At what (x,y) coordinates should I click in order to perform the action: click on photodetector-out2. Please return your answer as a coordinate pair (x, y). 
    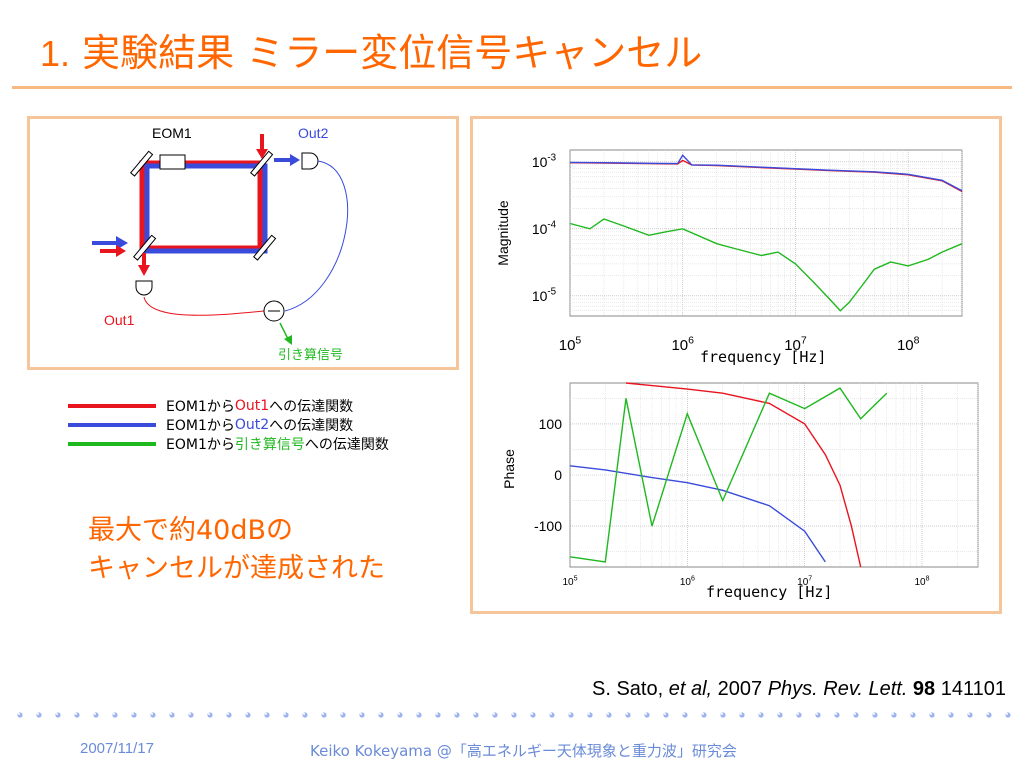
    Looking at the image, I should click on (310, 161).